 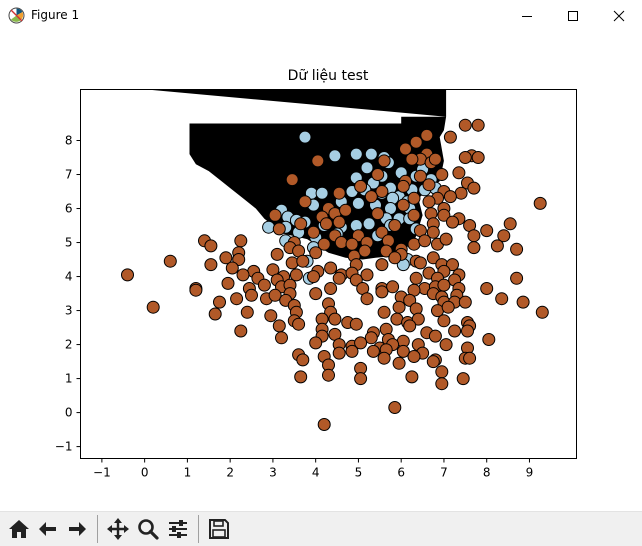 I want to click on minimize-button, so click(x=527, y=15).